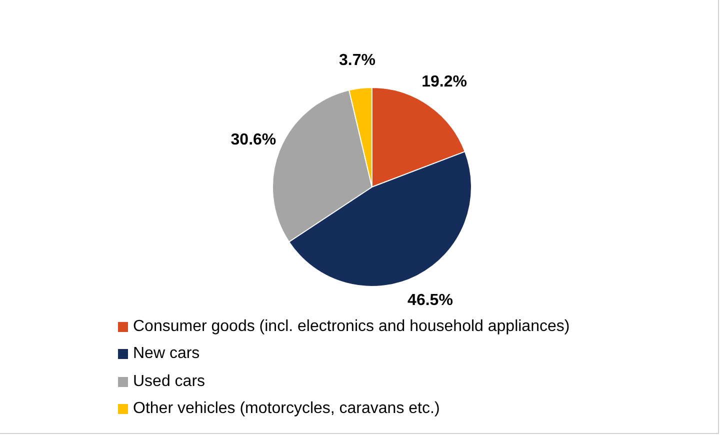  I want to click on data-label: 19.2%, so click(445, 81).